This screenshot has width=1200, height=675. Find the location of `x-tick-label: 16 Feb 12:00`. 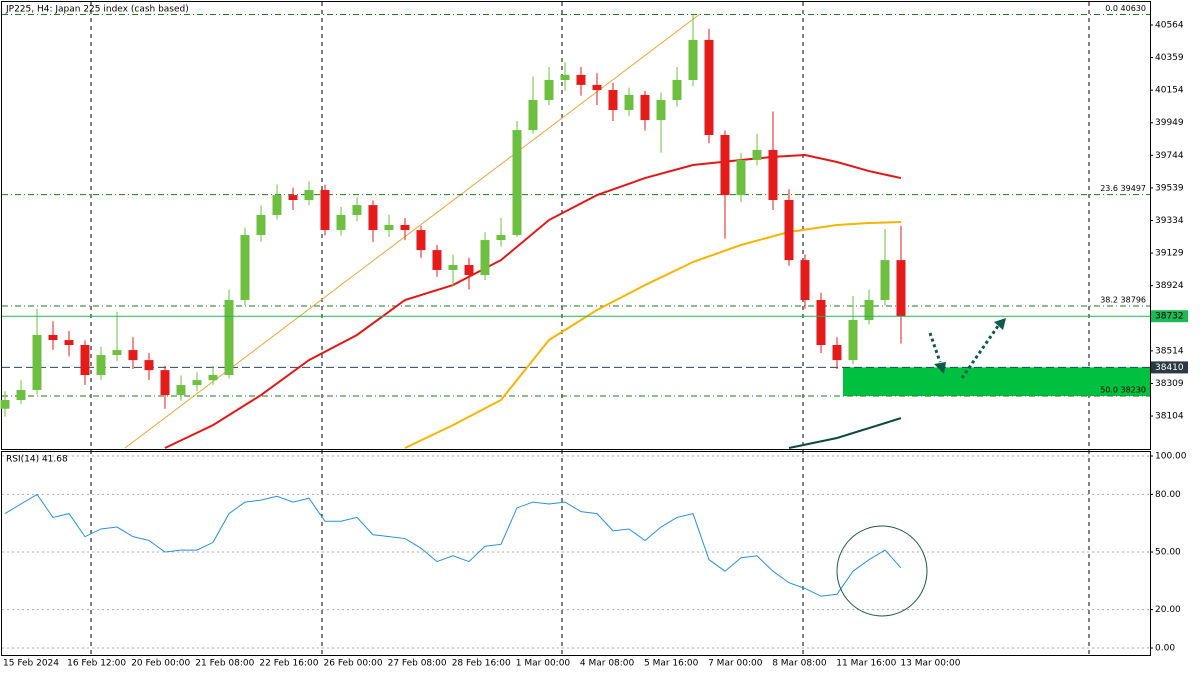

x-tick-label: 16 Feb 12:00 is located at coordinates (96, 664).